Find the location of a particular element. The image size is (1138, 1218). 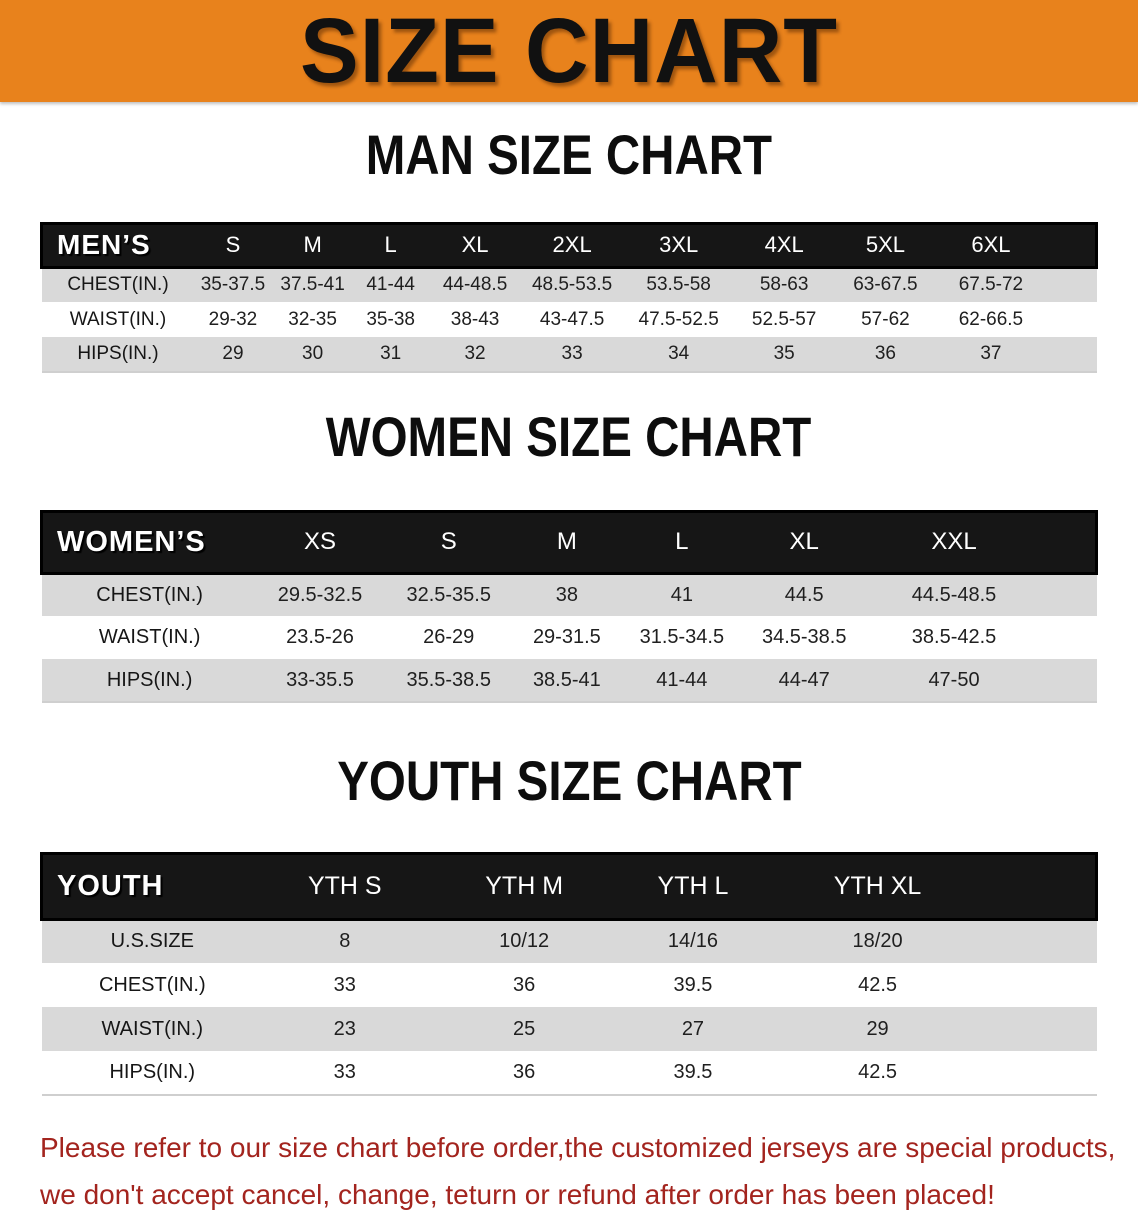

measurement-value: 35 is located at coordinates (784, 355).